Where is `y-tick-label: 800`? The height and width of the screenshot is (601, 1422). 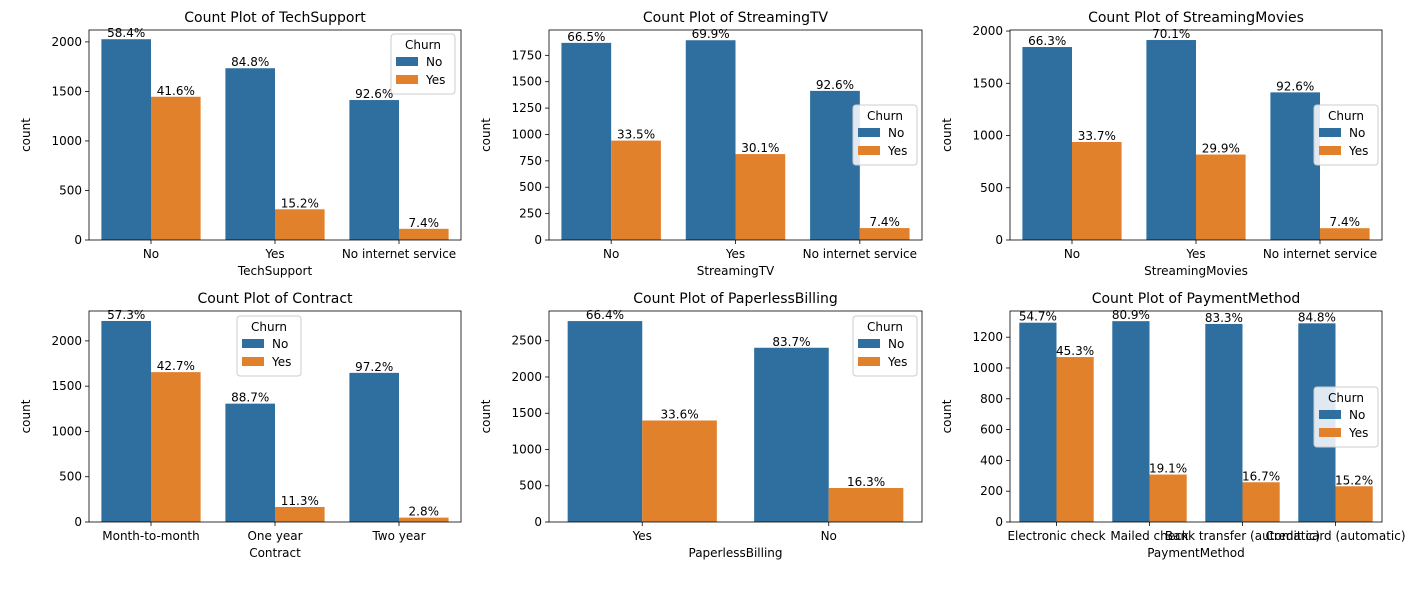 y-tick-label: 800 is located at coordinates (991, 399).